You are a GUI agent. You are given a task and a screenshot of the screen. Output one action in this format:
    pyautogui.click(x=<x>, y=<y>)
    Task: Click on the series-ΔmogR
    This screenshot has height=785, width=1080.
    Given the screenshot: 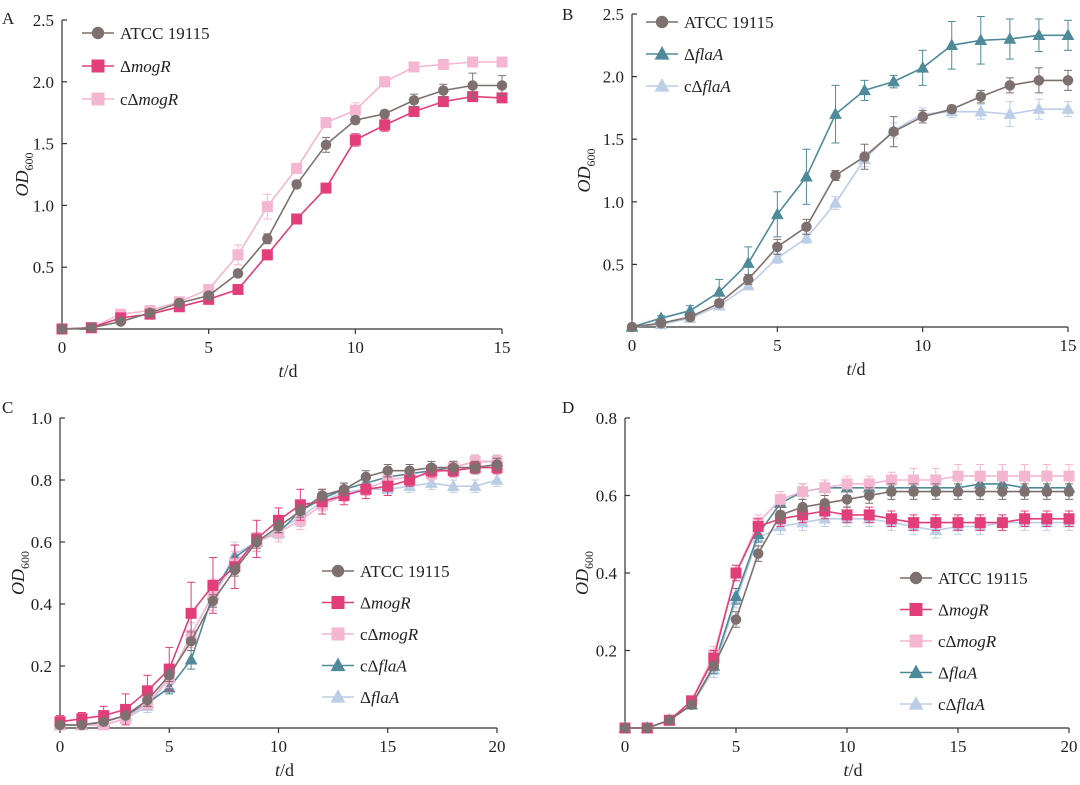 What is the action you would take?
    pyautogui.click(x=847, y=618)
    